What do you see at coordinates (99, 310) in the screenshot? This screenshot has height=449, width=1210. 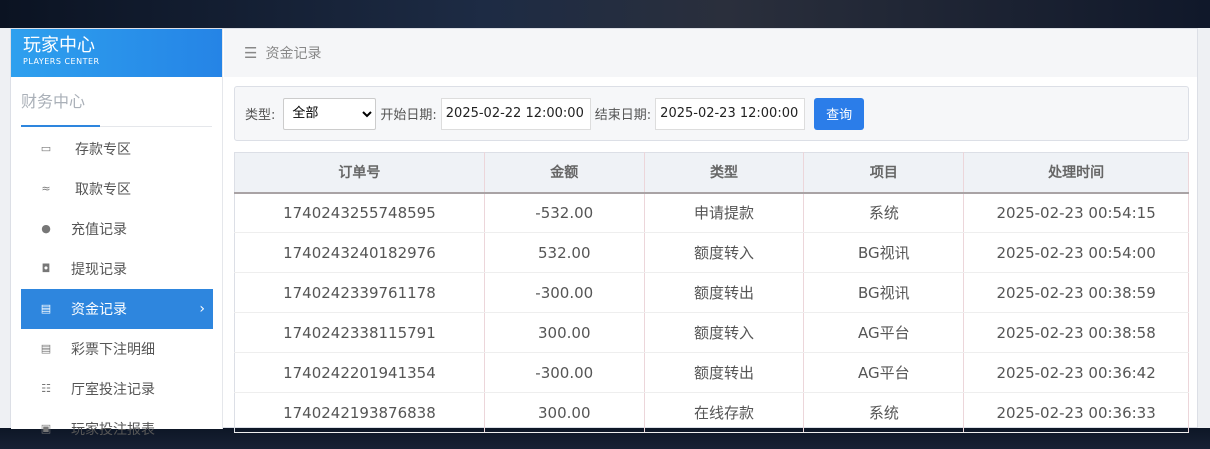 I see `sidebar-item-label: 资金记录` at bounding box center [99, 310].